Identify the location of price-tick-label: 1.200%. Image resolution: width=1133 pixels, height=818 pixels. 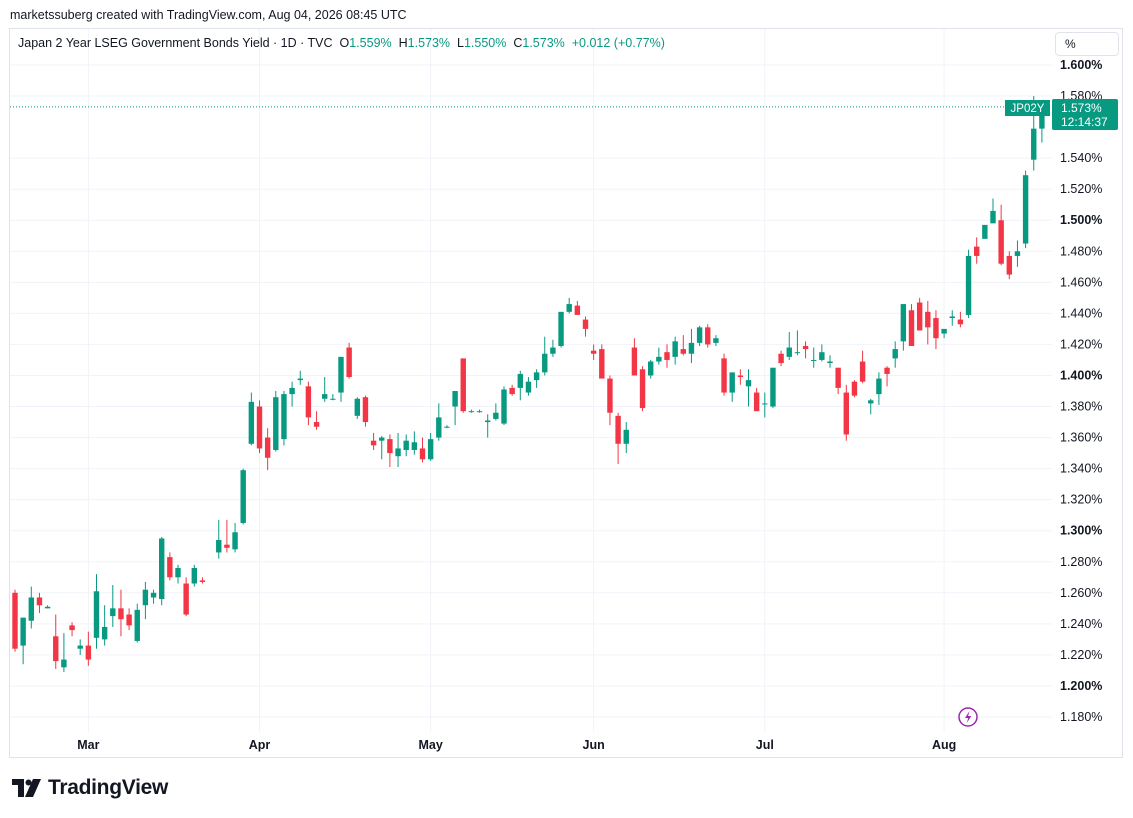
(1081, 686).